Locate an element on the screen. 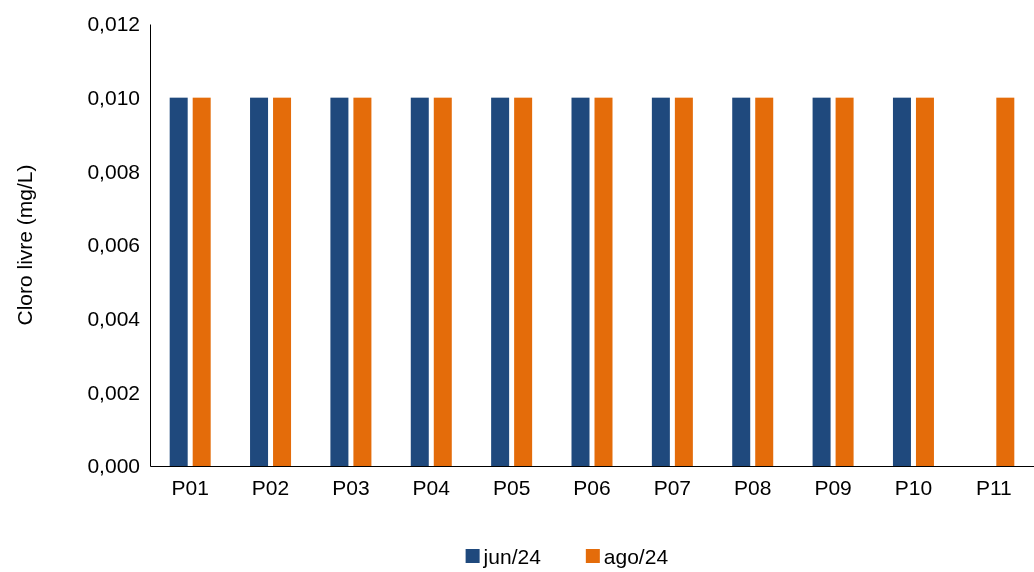  y-tick-label: 0,012 is located at coordinates (113, 24).